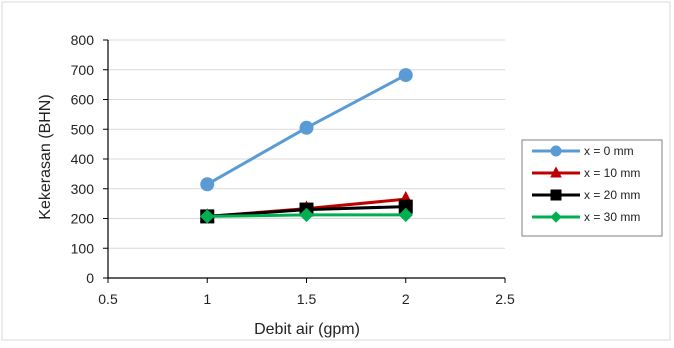  Describe the element at coordinates (83, 219) in the screenshot. I see `y-tick-label: 200` at that location.